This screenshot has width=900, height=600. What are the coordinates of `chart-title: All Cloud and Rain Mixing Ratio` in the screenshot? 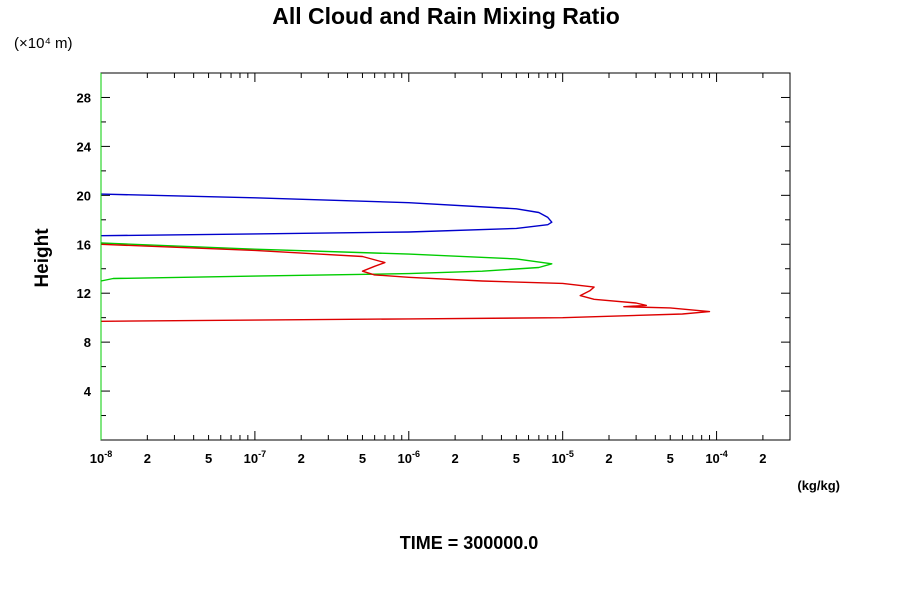 It's located at (446, 16).